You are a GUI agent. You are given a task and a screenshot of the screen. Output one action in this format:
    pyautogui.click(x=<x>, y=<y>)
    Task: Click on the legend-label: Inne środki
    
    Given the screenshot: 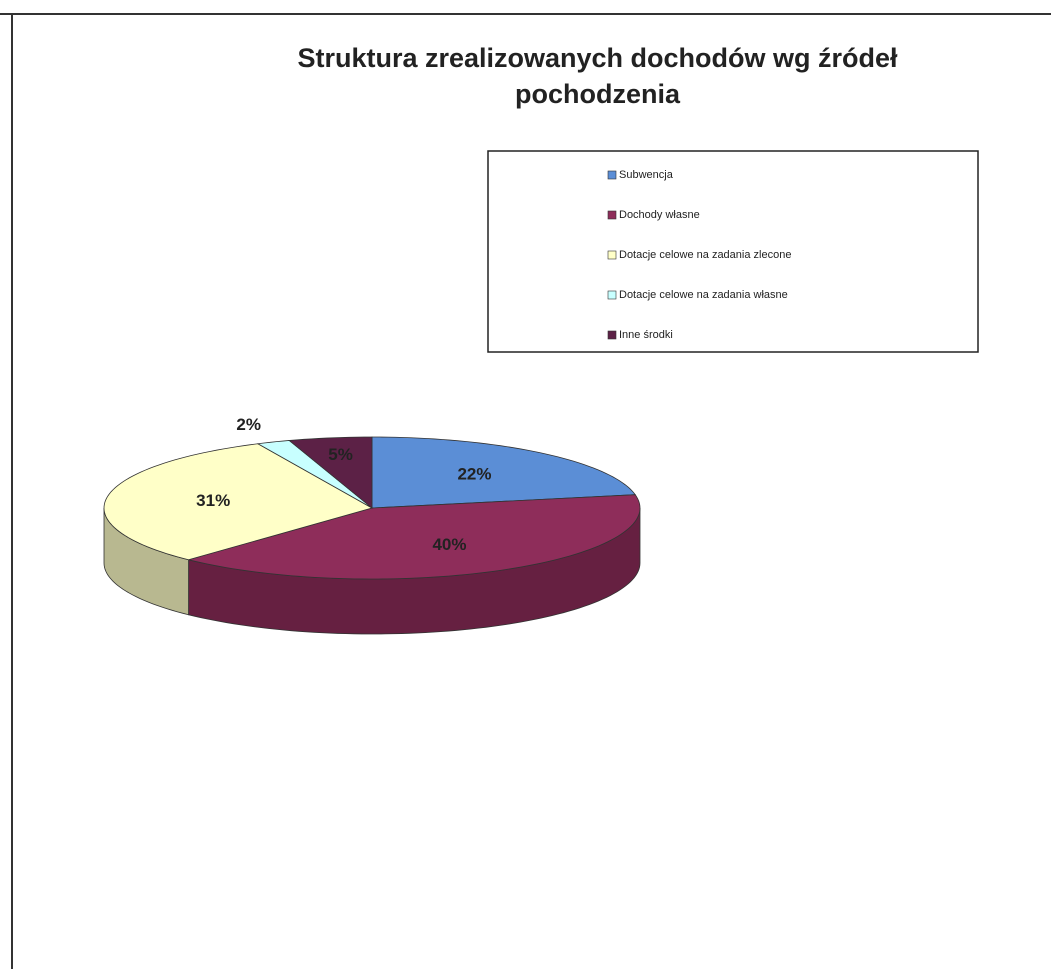 What is the action you would take?
    pyautogui.click(x=646, y=335)
    